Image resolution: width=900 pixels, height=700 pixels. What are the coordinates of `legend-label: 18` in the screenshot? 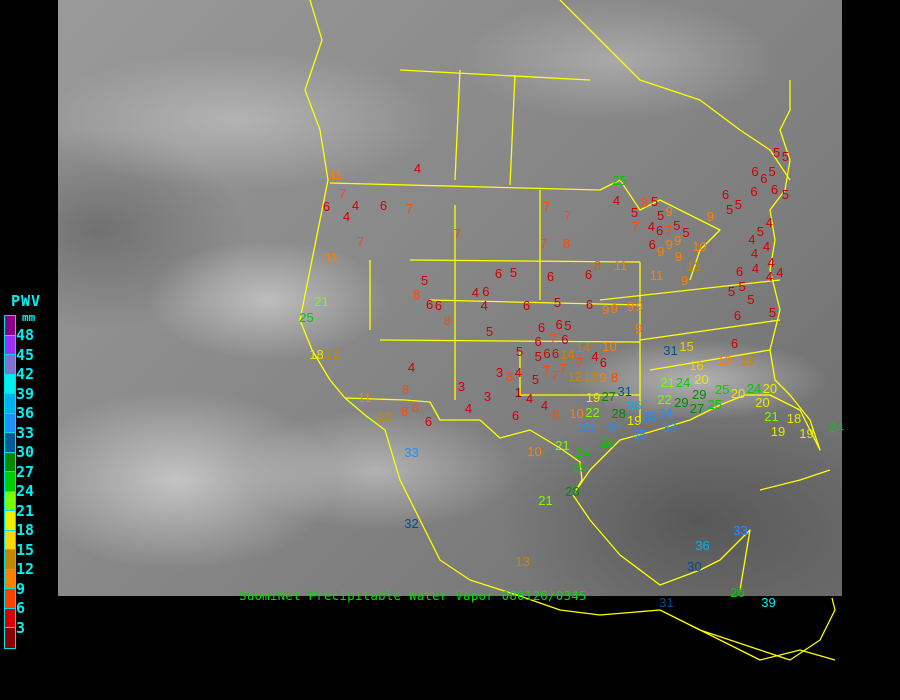 It's located at (25, 530).